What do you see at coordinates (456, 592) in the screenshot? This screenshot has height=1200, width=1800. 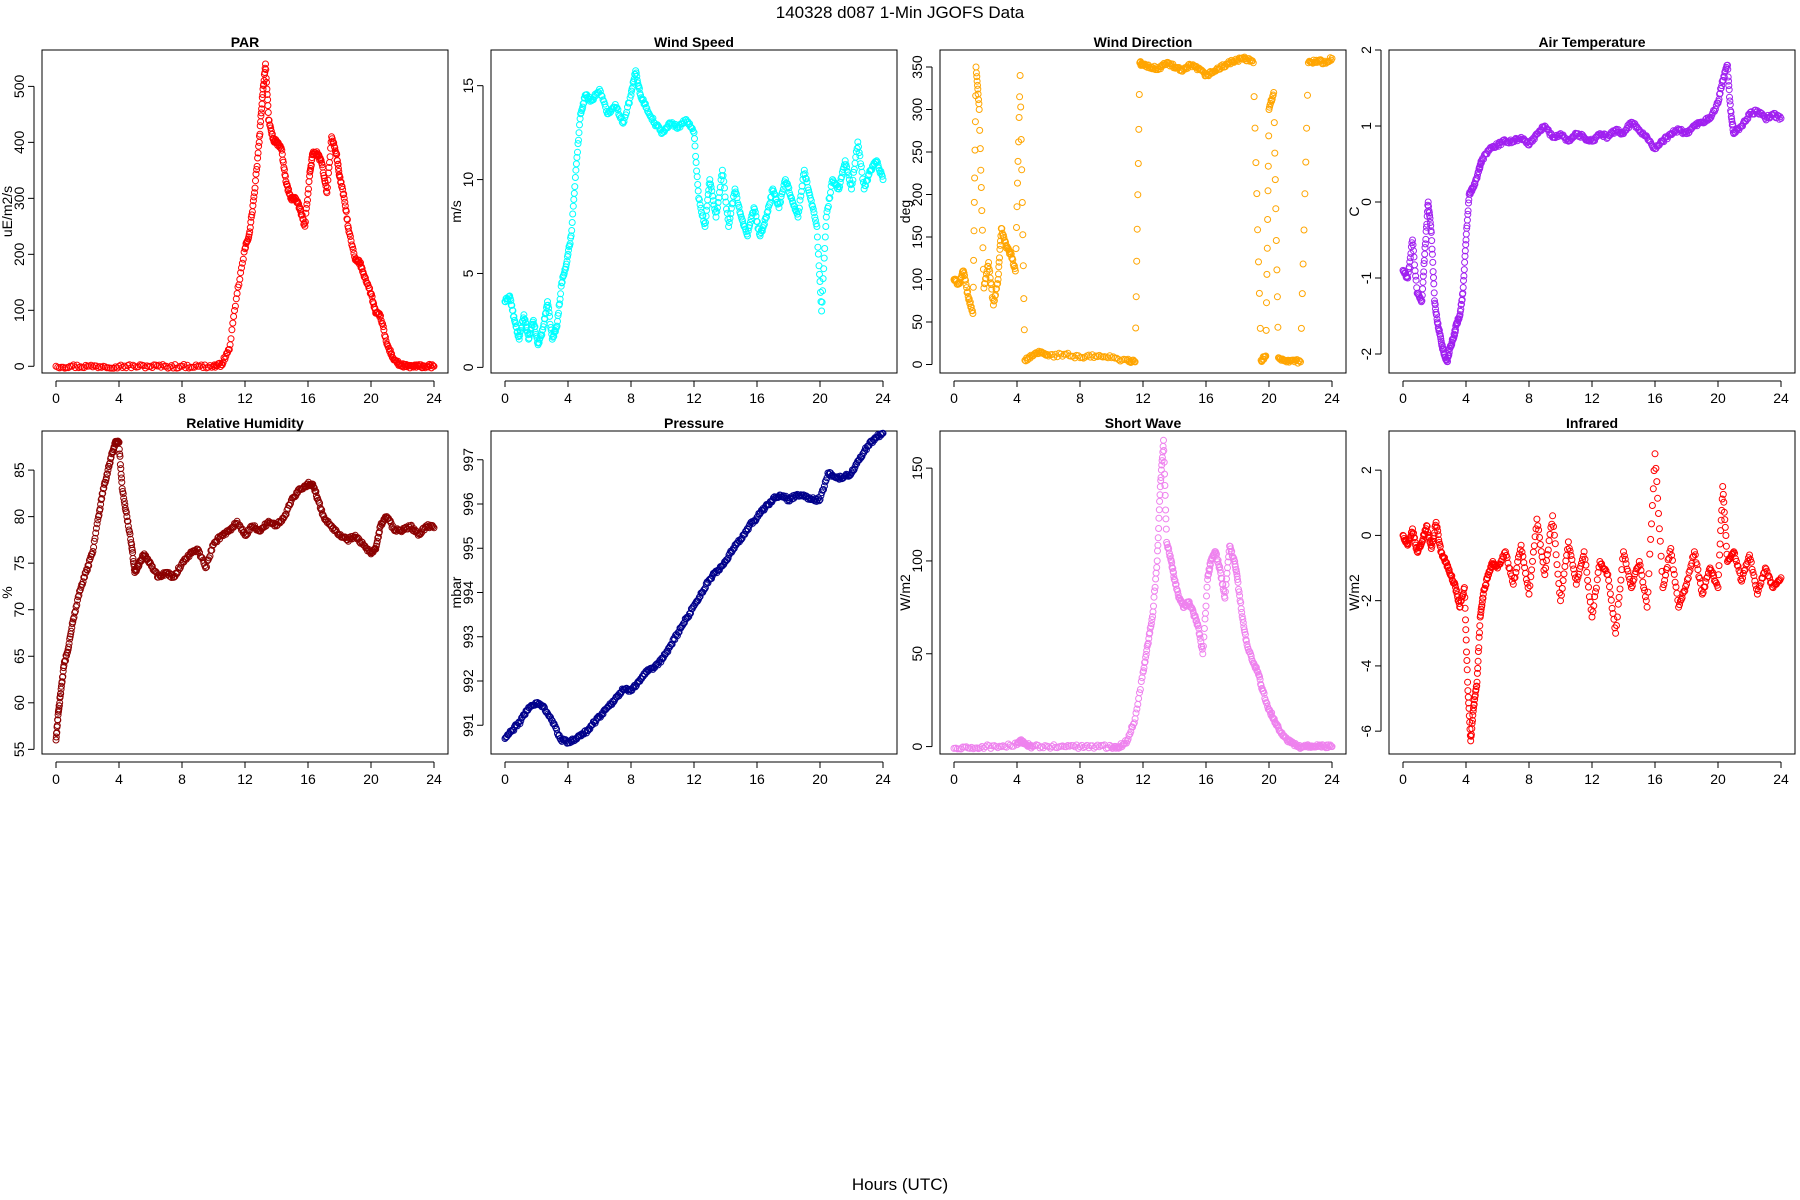 I see `y-axis-label: mbar` at bounding box center [456, 592].